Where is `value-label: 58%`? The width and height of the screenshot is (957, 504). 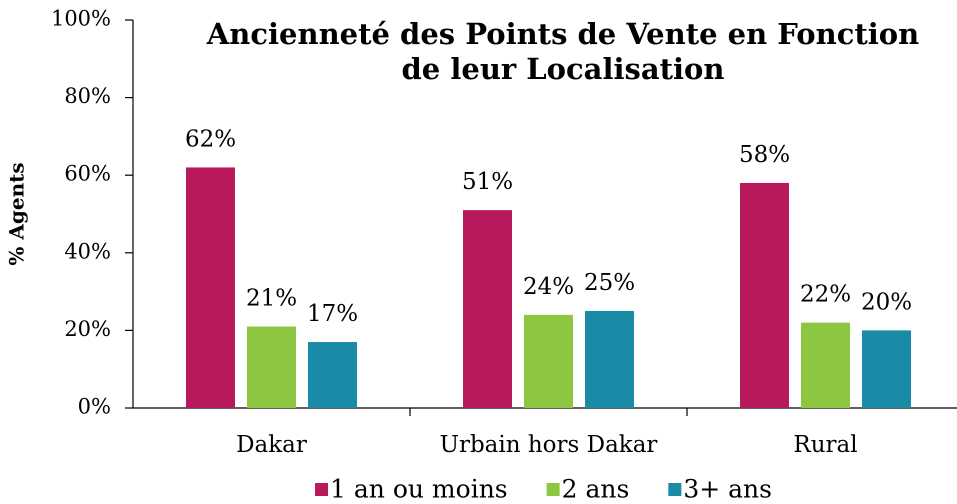 value-label: 58% is located at coordinates (764, 155).